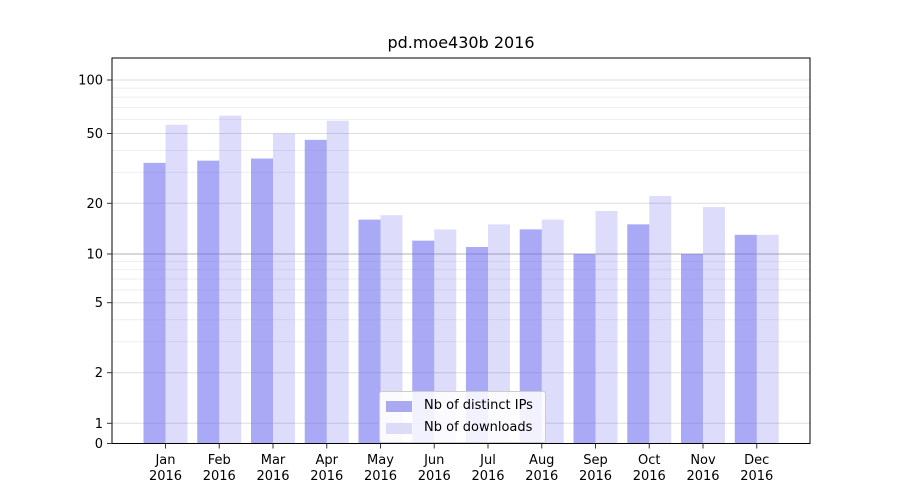 The image size is (900, 500). I want to click on bar-oct-downloads, so click(660, 320).